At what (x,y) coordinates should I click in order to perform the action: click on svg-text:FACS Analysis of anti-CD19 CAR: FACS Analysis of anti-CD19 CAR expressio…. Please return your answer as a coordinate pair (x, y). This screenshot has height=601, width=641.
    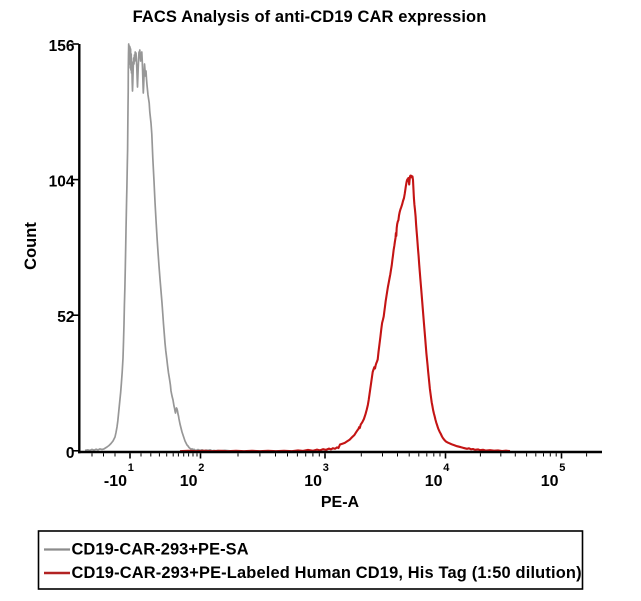
    Looking at the image, I should click on (310, 17).